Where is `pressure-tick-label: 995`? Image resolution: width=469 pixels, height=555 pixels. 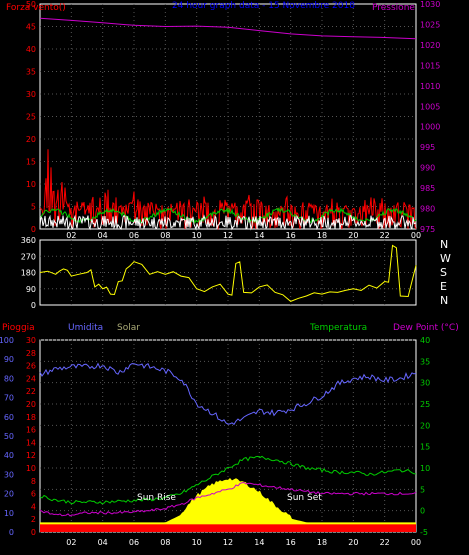
pressure-tick-label: 995 is located at coordinates (427, 147).